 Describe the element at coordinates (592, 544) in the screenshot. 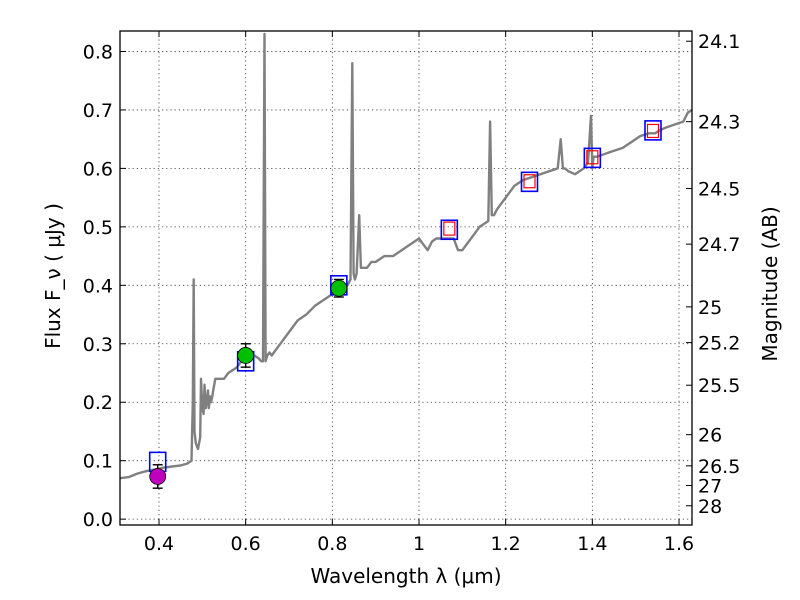

I see `x-tick-label: 1.4` at that location.